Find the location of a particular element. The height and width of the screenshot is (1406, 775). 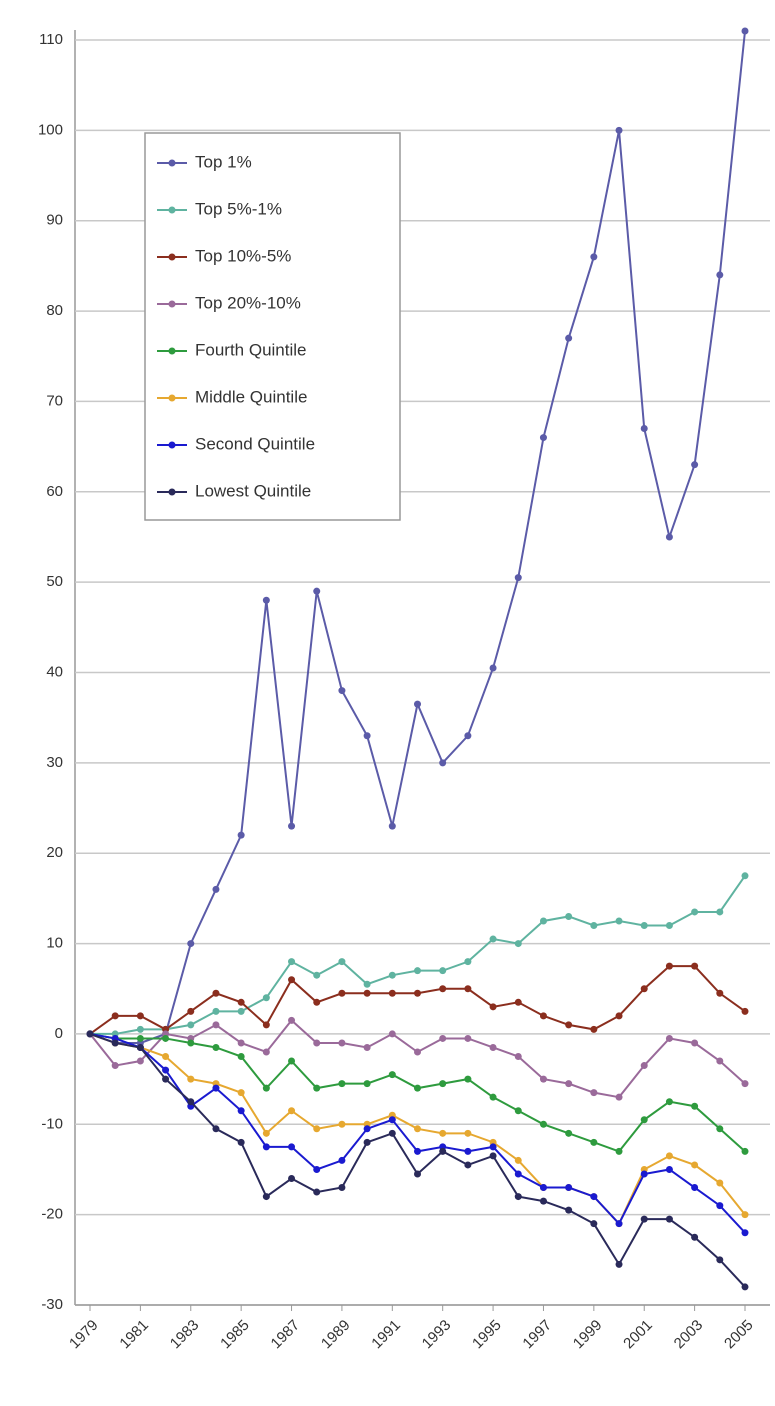

y-tick-label: 20 is located at coordinates (54, 852).